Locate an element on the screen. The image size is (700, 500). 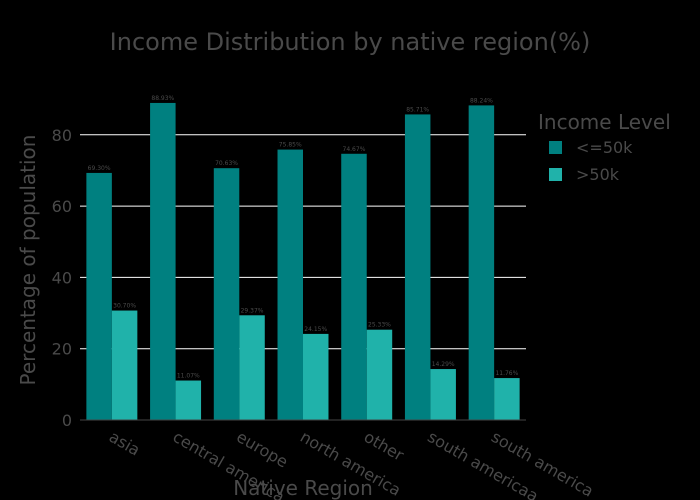
y-axis-ticks: 0 20 40 60 80 is located at coordinates (62, 278).